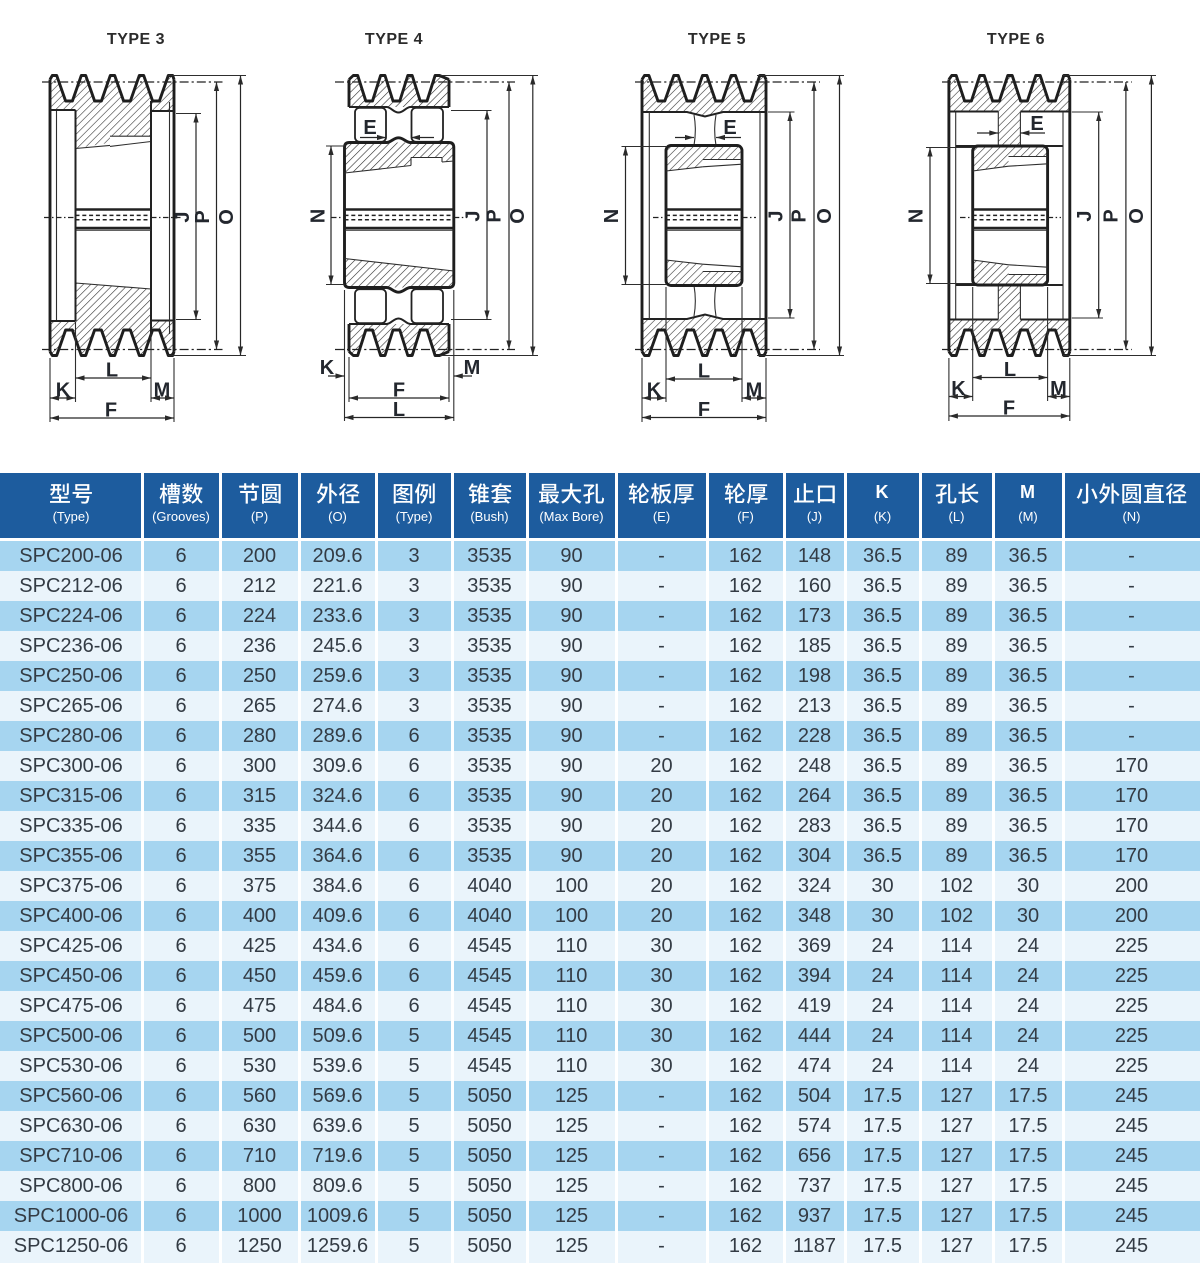 The height and width of the screenshot is (1263, 1200). Describe the element at coordinates (1016, 39) in the screenshot. I see `svg-text: TYPE 6` at that location.